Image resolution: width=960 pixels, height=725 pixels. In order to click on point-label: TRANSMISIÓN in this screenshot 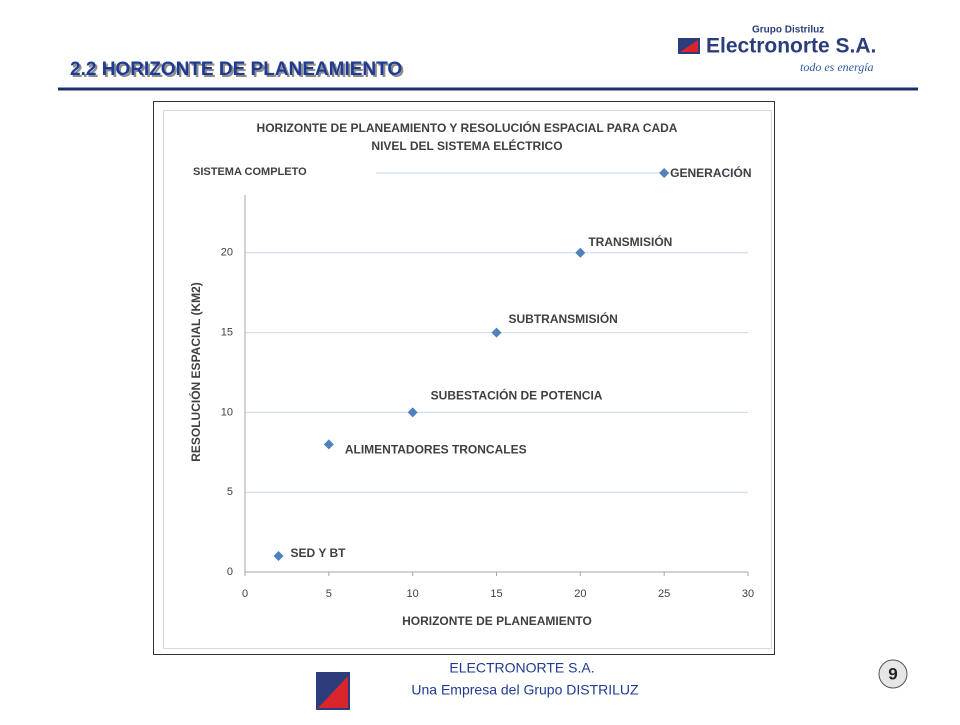, I will do `click(630, 241)`.